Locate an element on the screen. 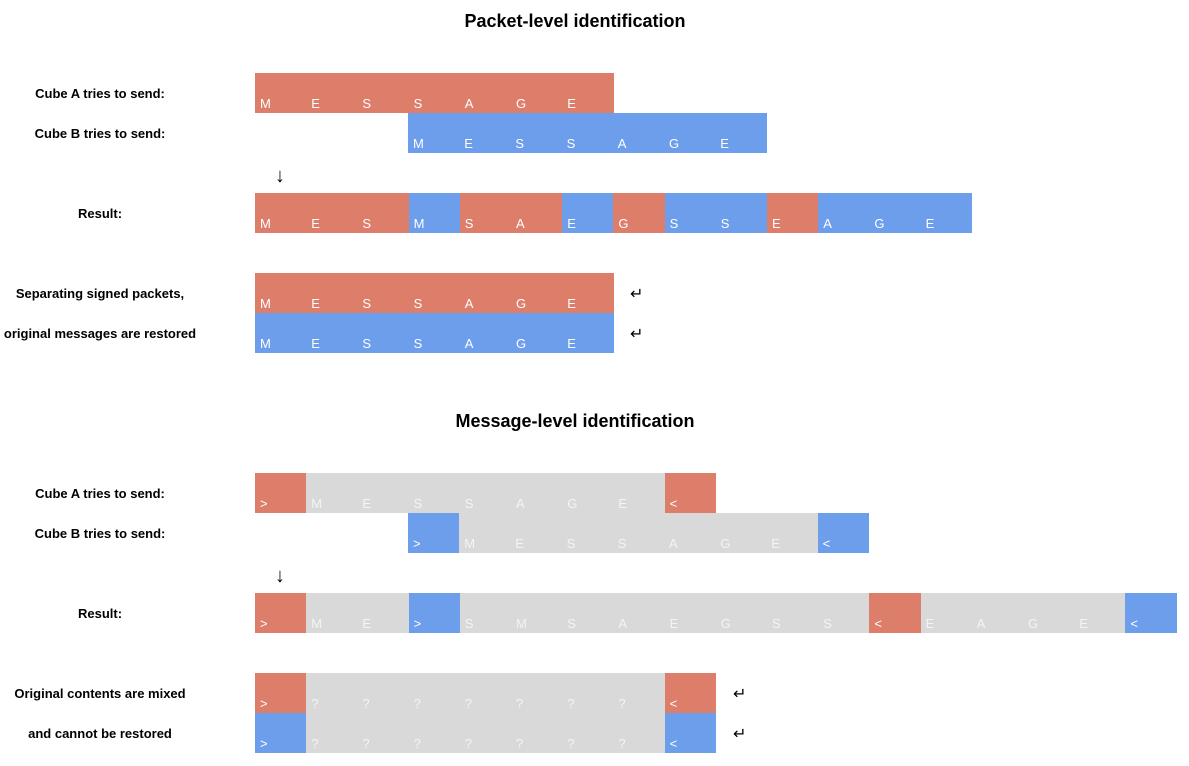 Image resolution: width=1189 pixels, height=766 pixels. packet-result-label: Result: is located at coordinates (100, 213).